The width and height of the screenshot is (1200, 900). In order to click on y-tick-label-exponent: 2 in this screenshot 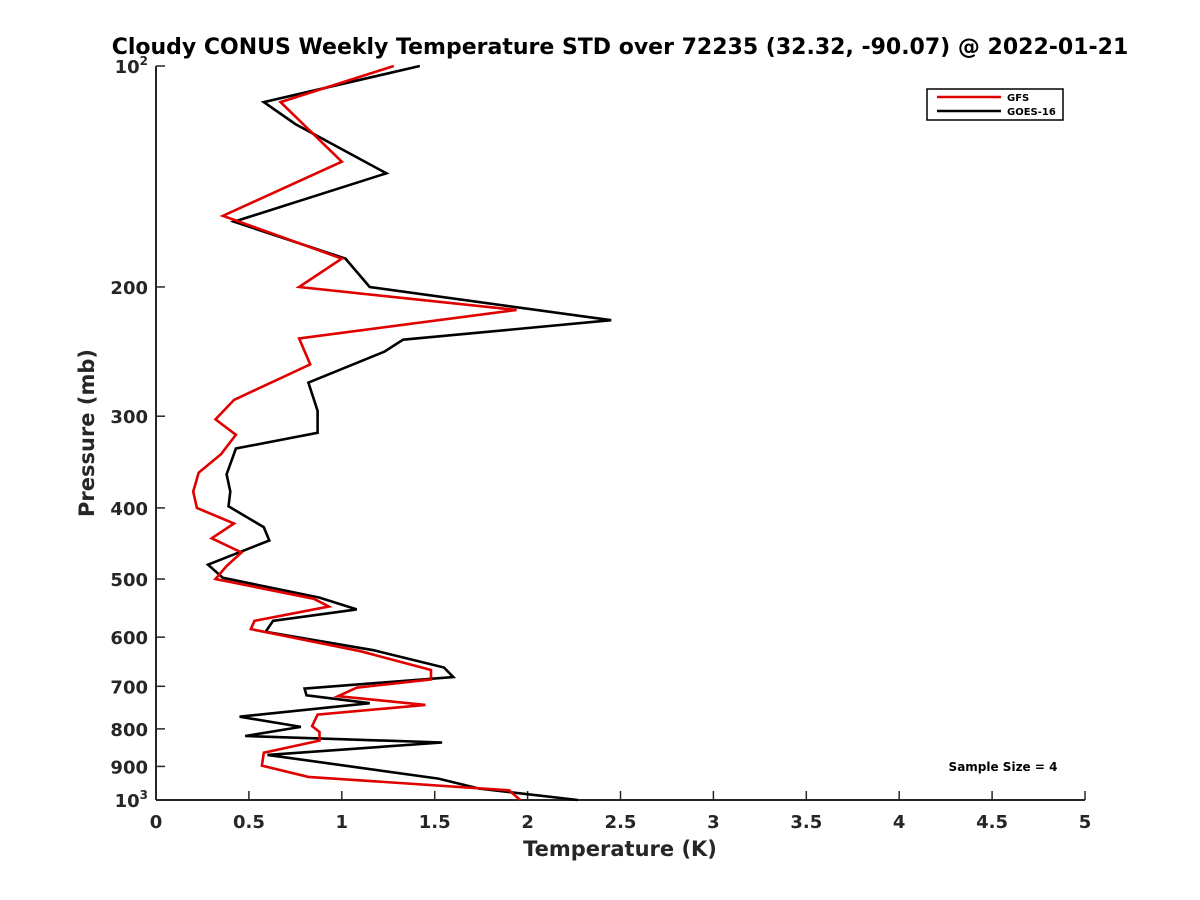, I will do `click(144, 61)`.